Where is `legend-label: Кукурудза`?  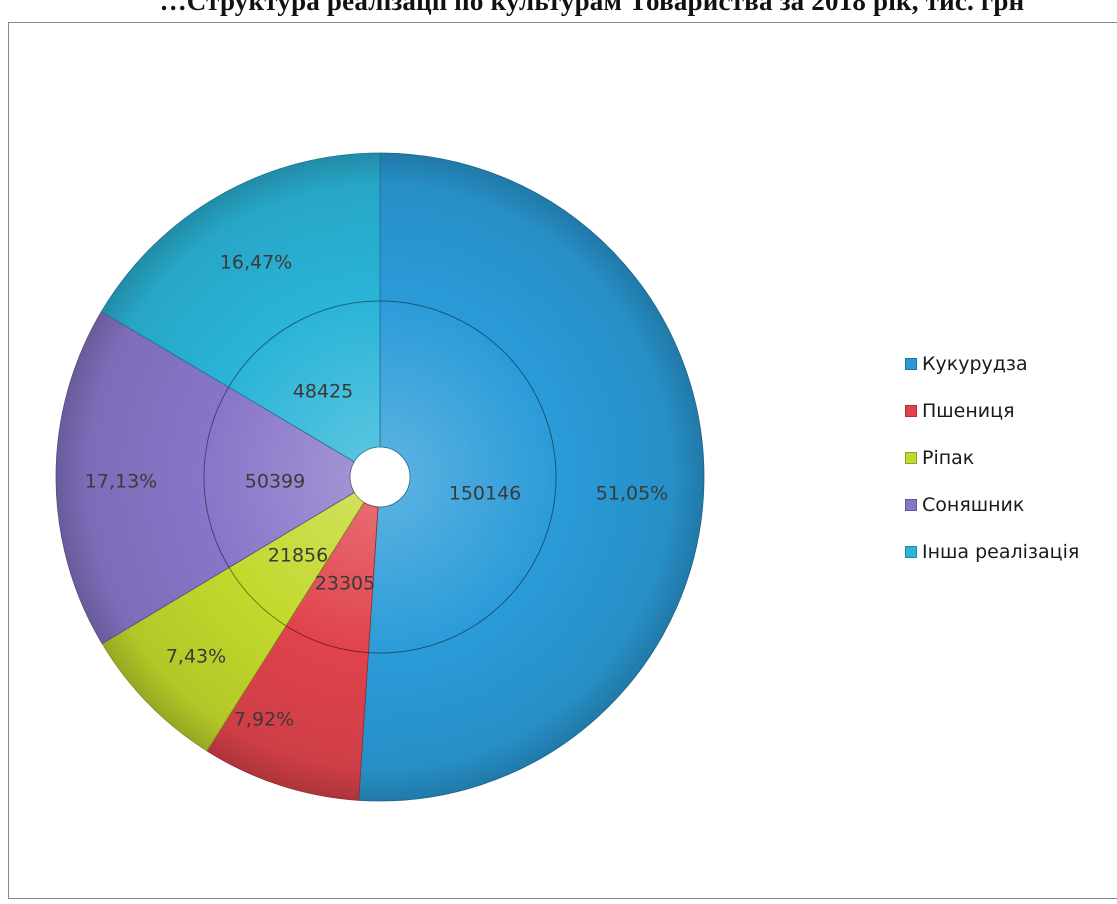 legend-label: Кукурудза is located at coordinates (975, 364).